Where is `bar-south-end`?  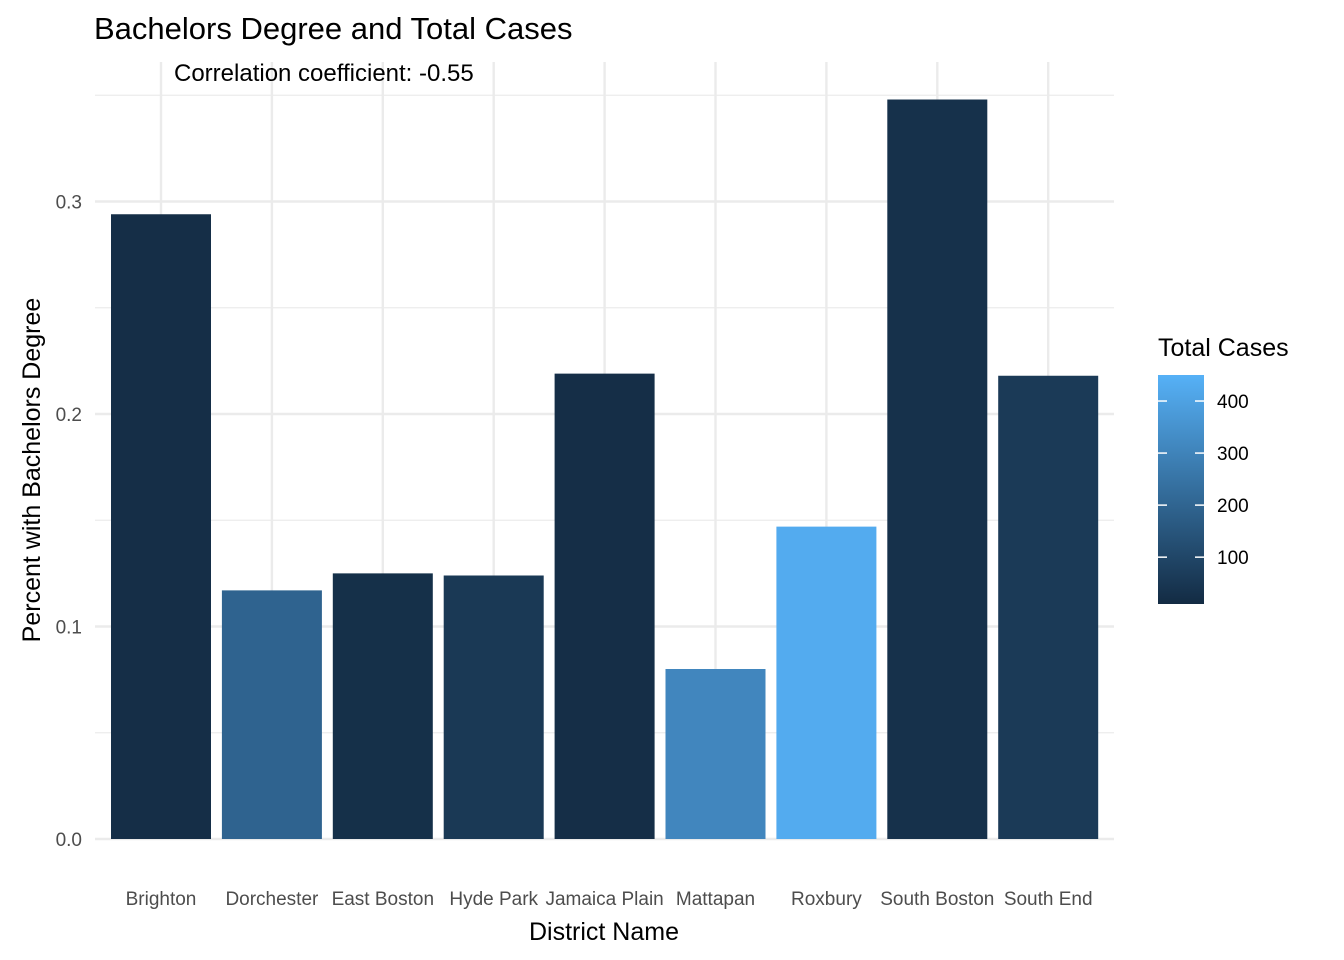 bar-south-end is located at coordinates (1048, 607).